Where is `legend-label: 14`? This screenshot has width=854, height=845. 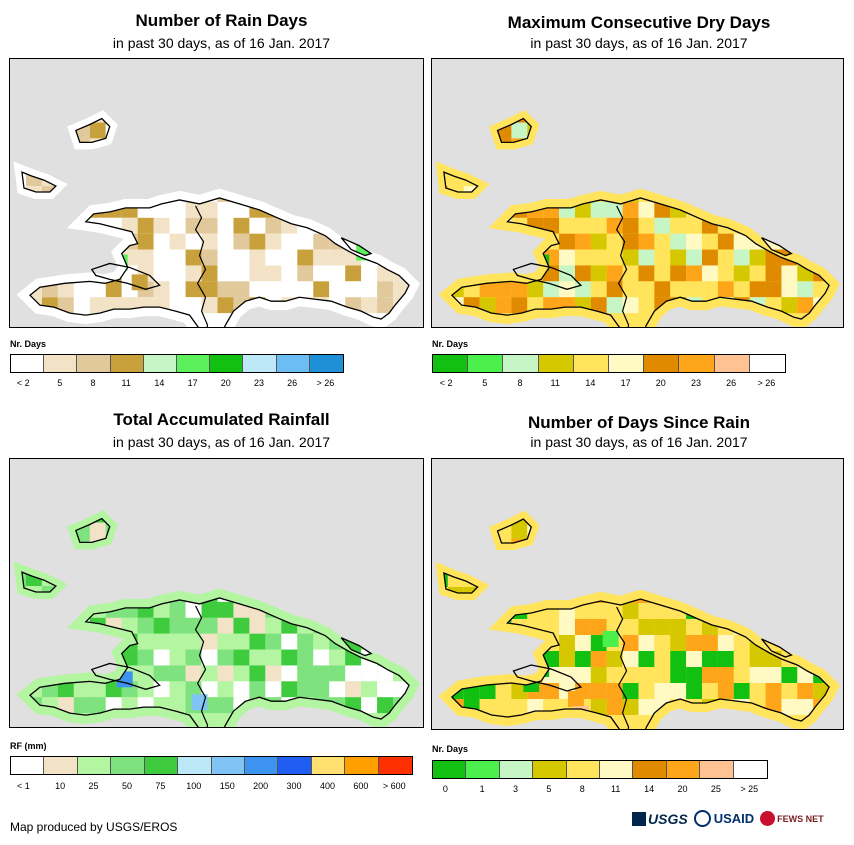
legend-label: 14 is located at coordinates (649, 789).